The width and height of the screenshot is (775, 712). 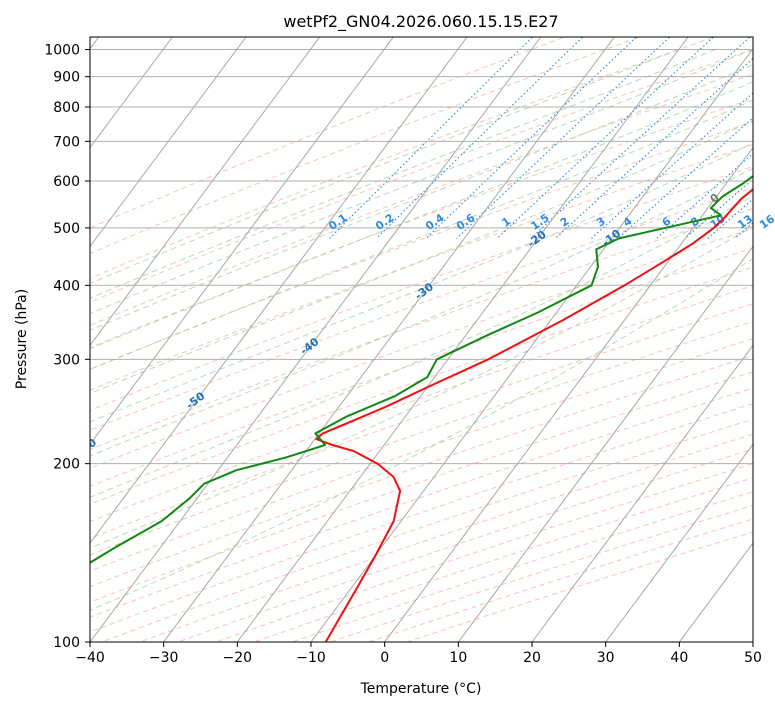 What do you see at coordinates (66, 229) in the screenshot?
I see `y-tick-label: 500` at bounding box center [66, 229].